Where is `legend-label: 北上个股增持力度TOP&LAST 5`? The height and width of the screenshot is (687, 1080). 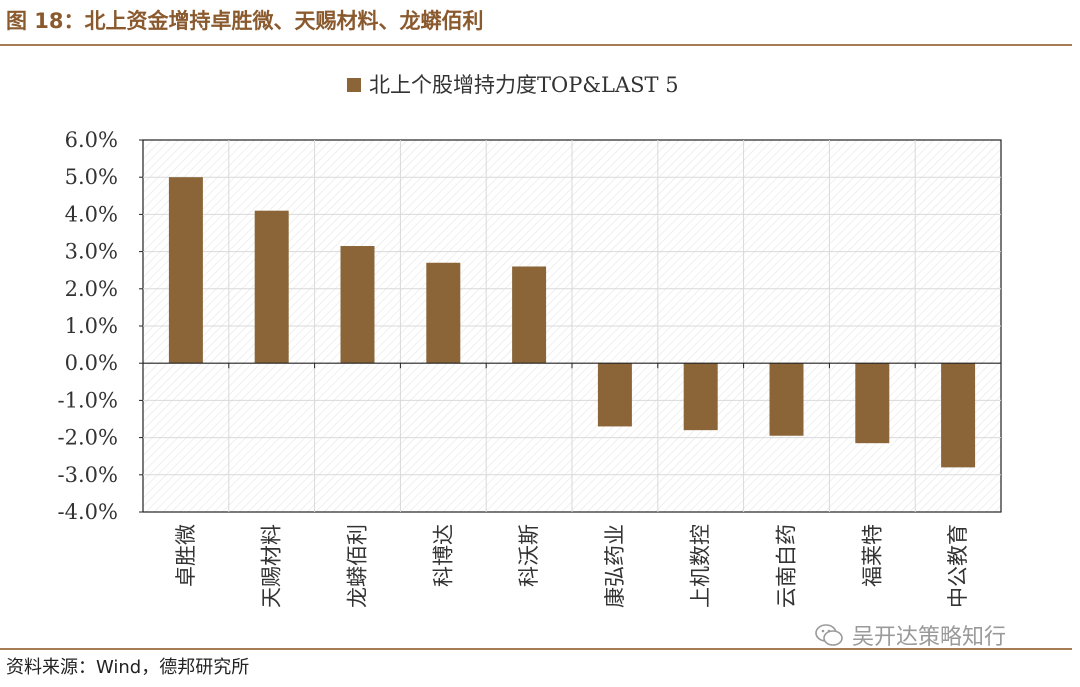 legend-label: 北上个股增持力度TOP&LAST 5 is located at coordinates (524, 85).